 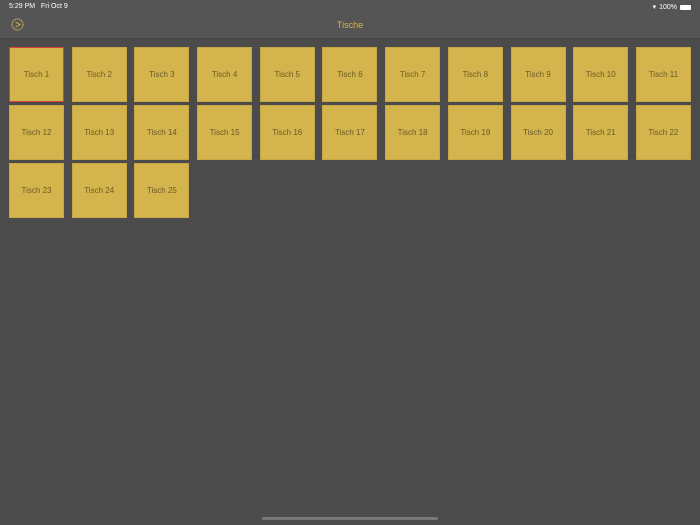 What do you see at coordinates (601, 74) in the screenshot?
I see `table-tile: Tisch 10` at bounding box center [601, 74].